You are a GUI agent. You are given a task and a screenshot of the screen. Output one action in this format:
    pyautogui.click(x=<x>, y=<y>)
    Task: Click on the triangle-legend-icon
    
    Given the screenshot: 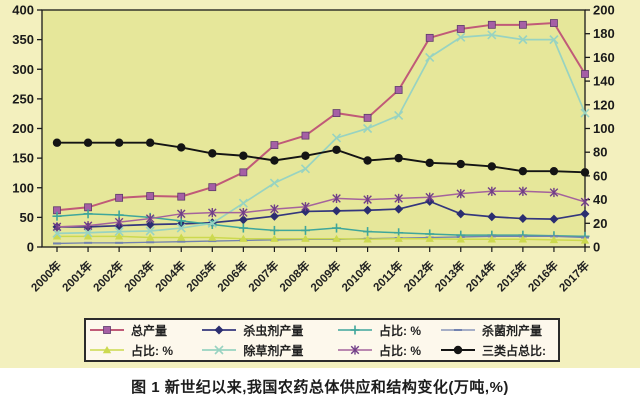 What is the action you would take?
    pyautogui.click(x=107, y=350)
    